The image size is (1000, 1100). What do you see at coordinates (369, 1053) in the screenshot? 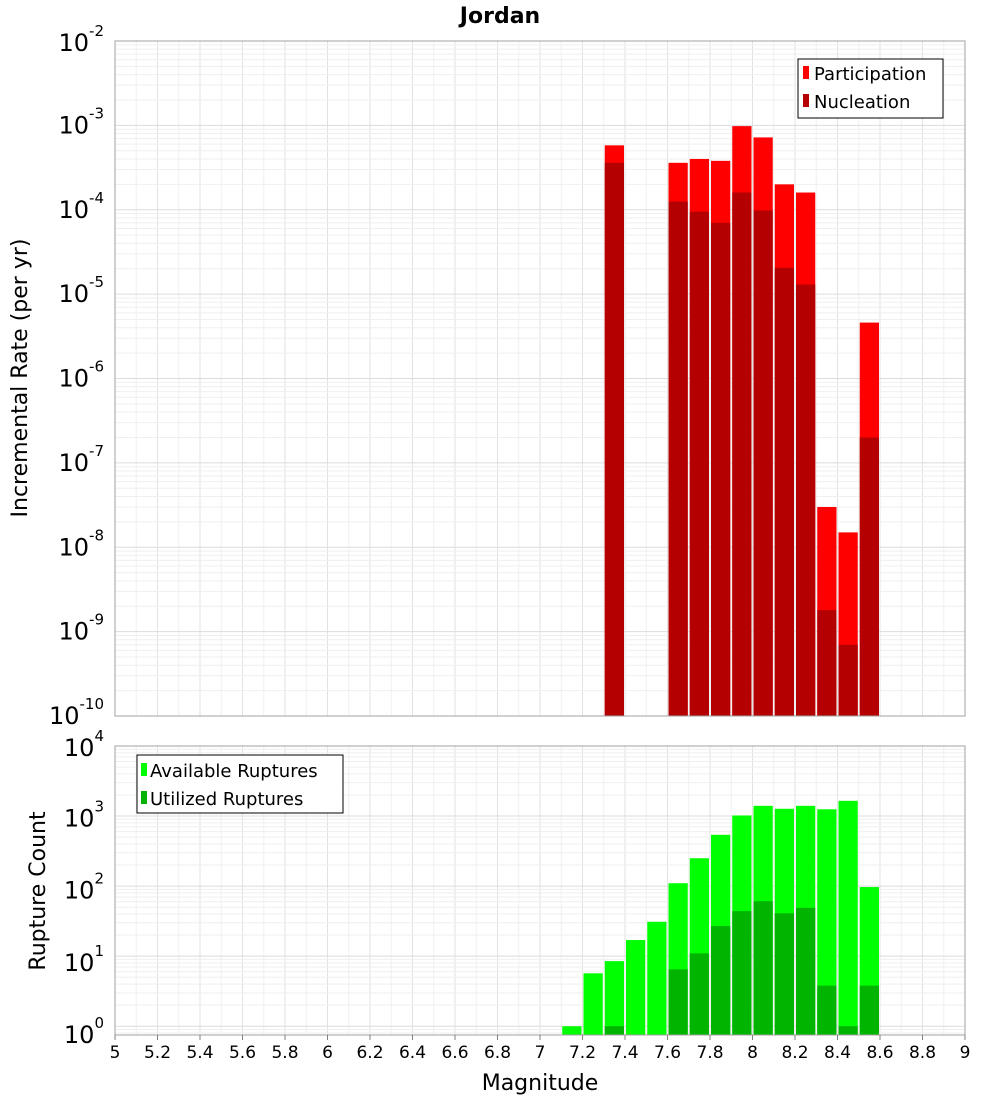
I see `x-tick-label: 6.2` at bounding box center [369, 1053].